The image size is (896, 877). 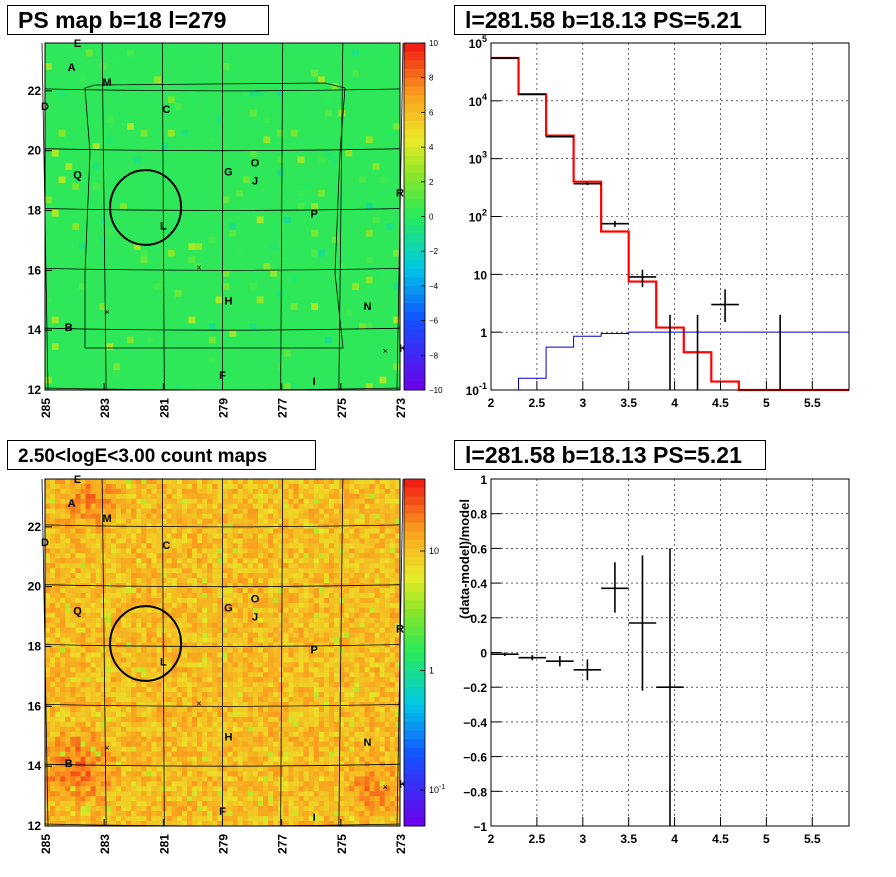 I want to click on source-label-C: C, so click(x=166, y=110).